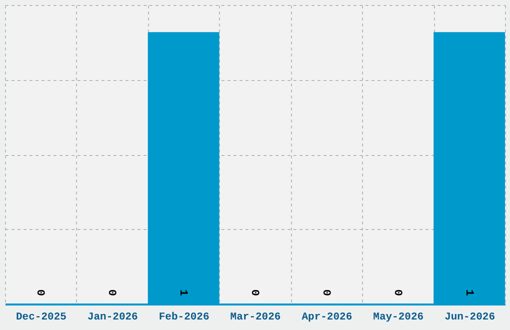 The height and width of the screenshot is (330, 510). What do you see at coordinates (469, 318) in the screenshot?
I see `x-tick-label: Jun-2026` at bounding box center [469, 318].